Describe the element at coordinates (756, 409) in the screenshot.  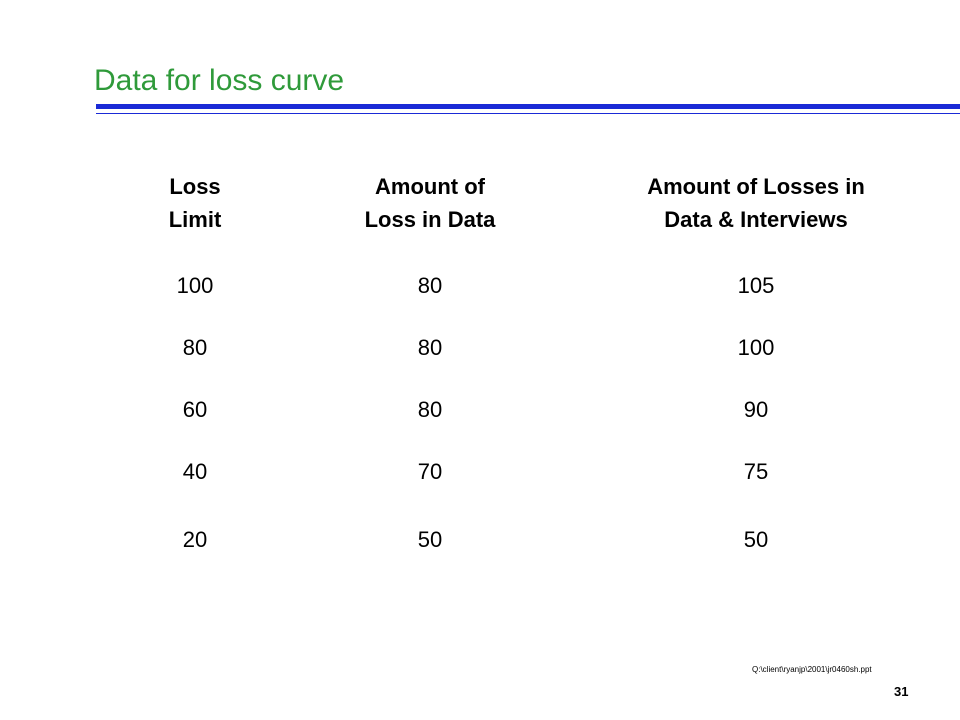
I see `table-cell: 90` at that location.